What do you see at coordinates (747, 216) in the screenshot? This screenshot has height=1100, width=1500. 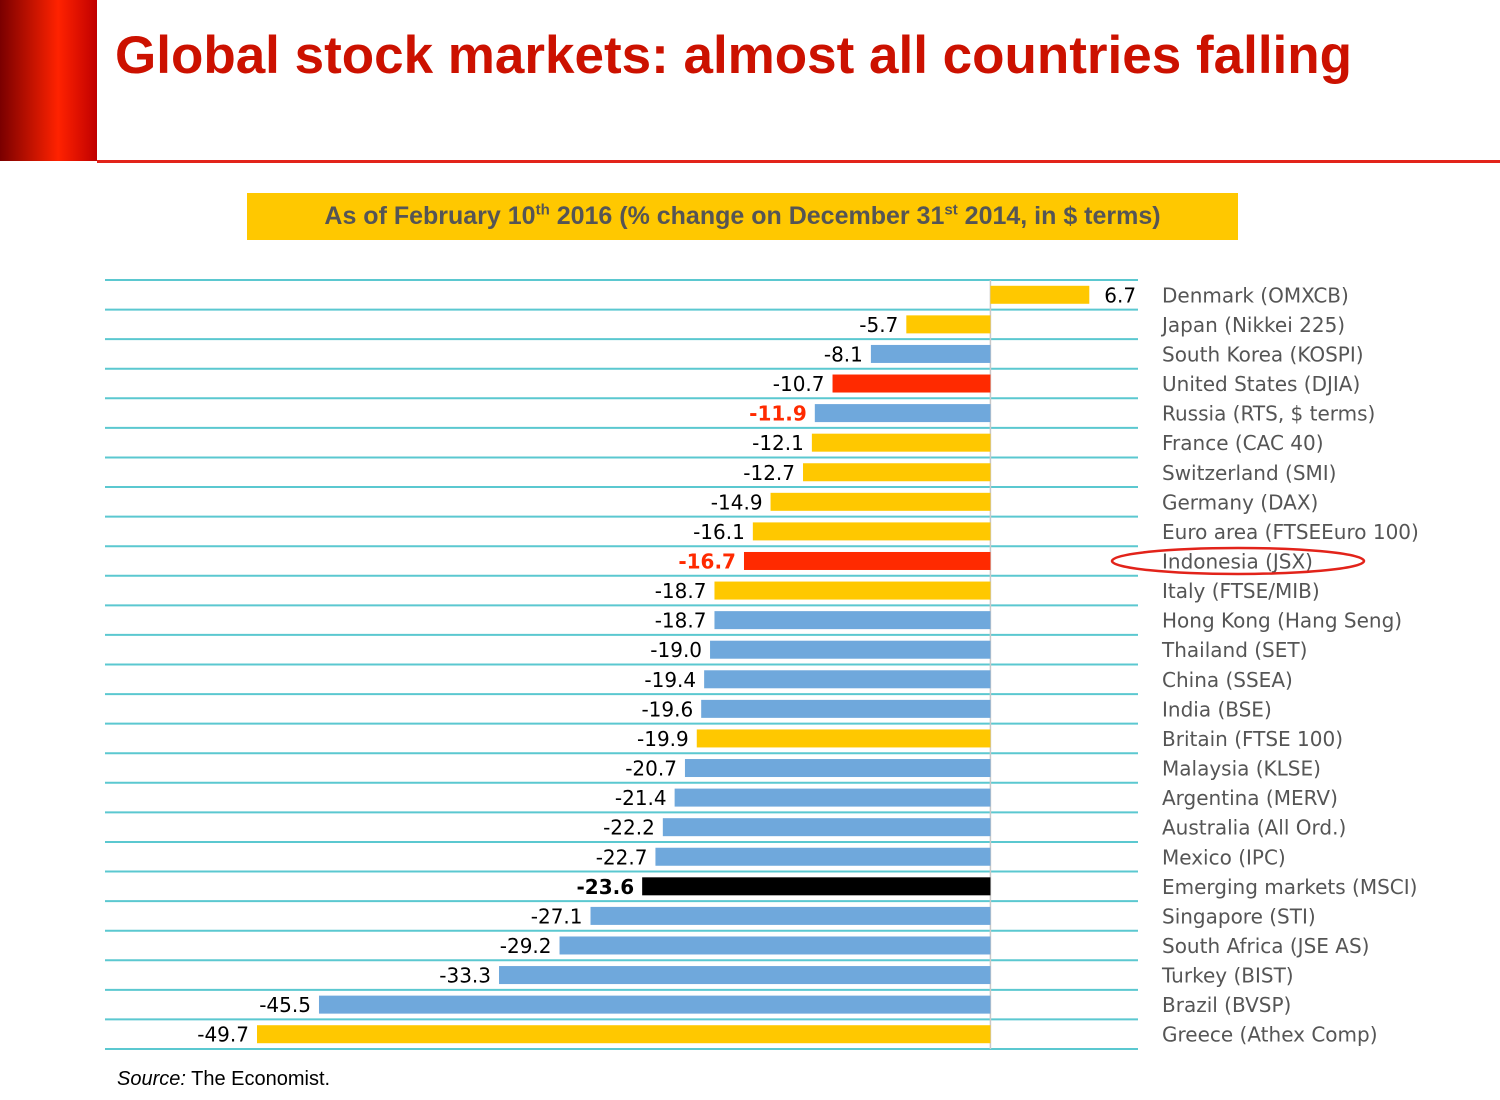 I see `subtitle-text: 2016 (% change on December 31` at bounding box center [747, 216].